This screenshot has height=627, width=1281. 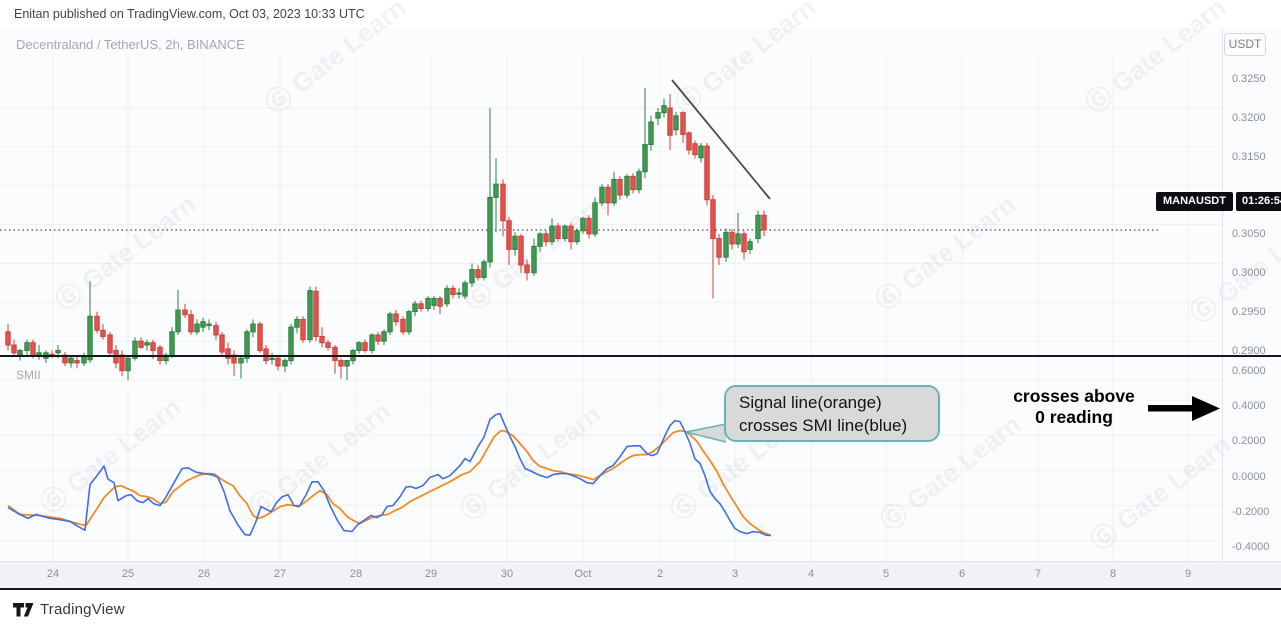 I want to click on smi-axis-label: -0.2000, so click(x=1251, y=511).